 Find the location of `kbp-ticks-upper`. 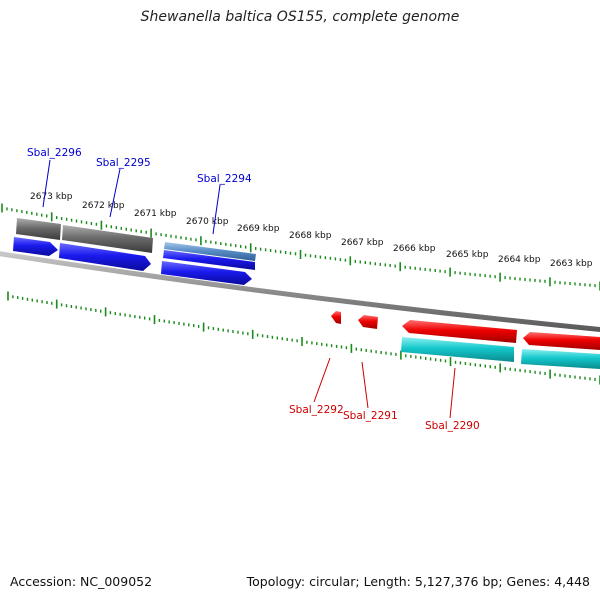

kbp-ticks-upper is located at coordinates (300, 247).